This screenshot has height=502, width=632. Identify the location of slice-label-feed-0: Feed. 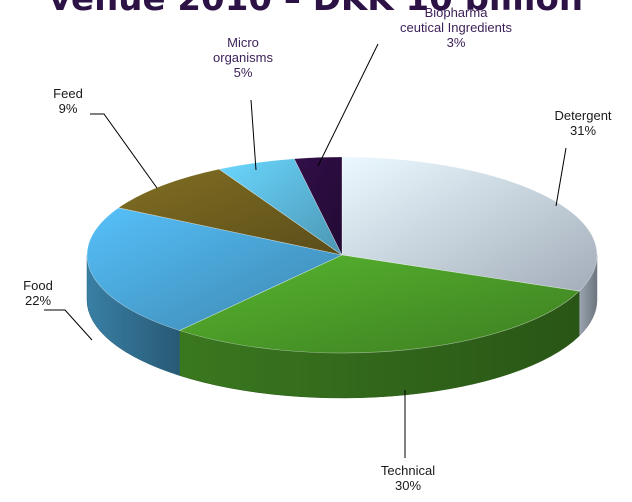
(68, 93).